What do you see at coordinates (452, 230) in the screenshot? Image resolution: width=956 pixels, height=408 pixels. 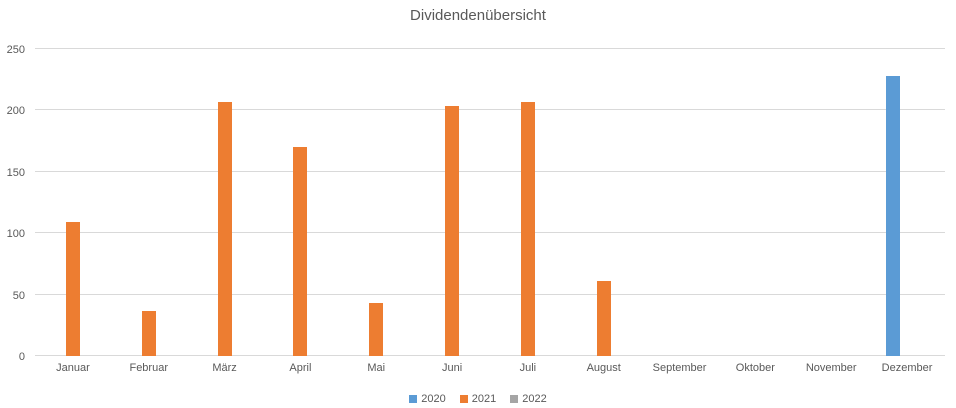 I see `bar-2021-juni` at bounding box center [452, 230].